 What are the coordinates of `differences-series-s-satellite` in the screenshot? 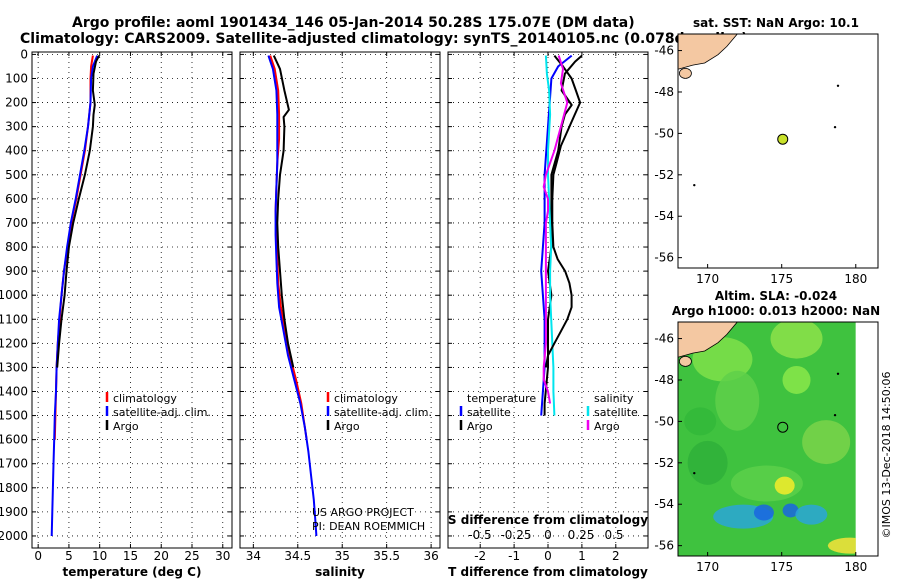 It's located at (550, 235).